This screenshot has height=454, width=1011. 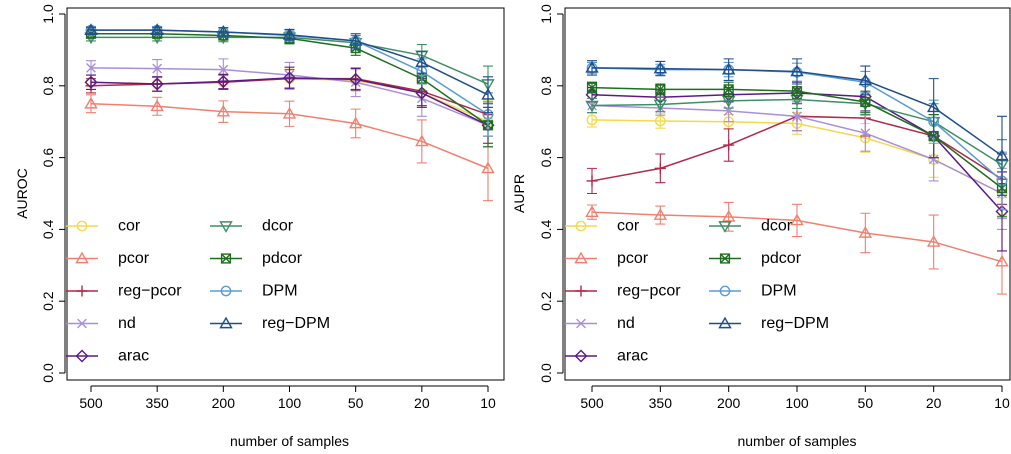 I want to click on x-tick-label: 50, so click(x=866, y=403).